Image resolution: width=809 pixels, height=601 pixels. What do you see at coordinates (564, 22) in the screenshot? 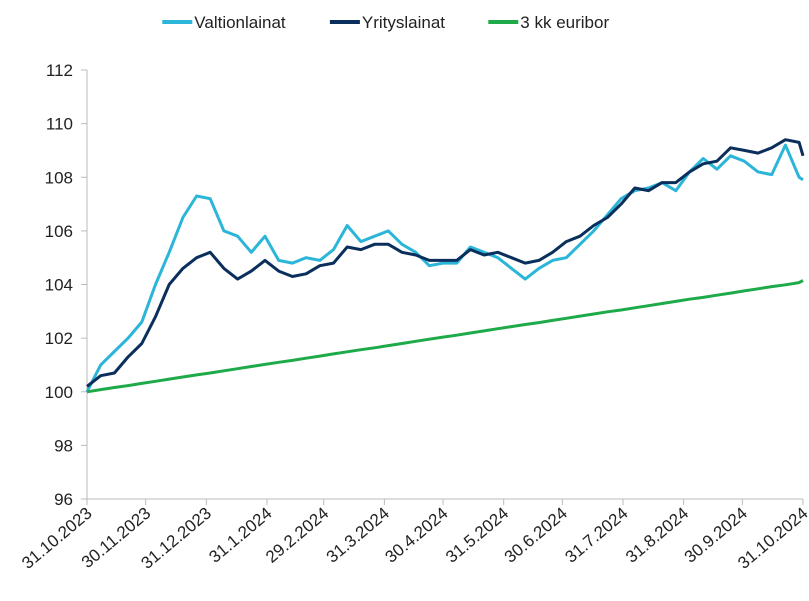
I see `legend-label: 3 kk euribor` at bounding box center [564, 22].